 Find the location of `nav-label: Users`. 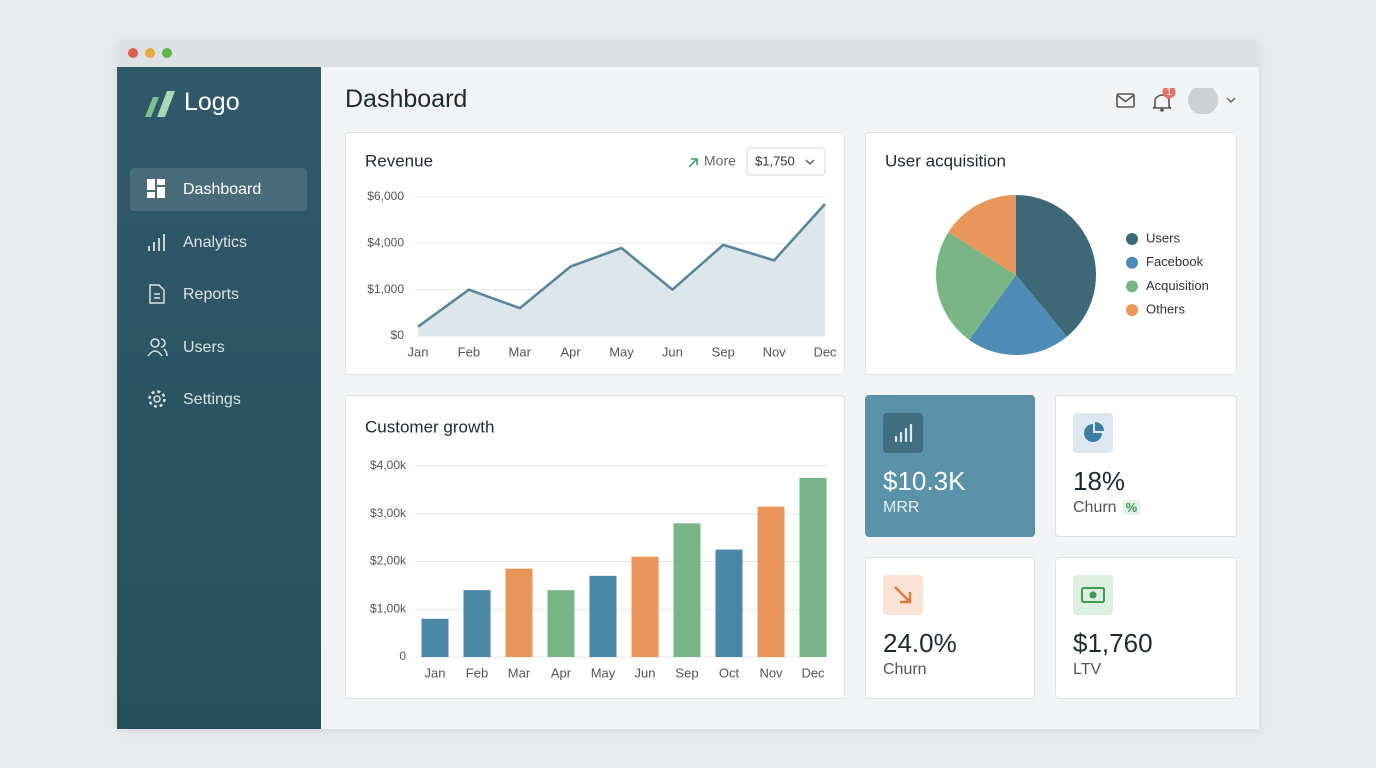

nav-label: Users is located at coordinates (204, 347).